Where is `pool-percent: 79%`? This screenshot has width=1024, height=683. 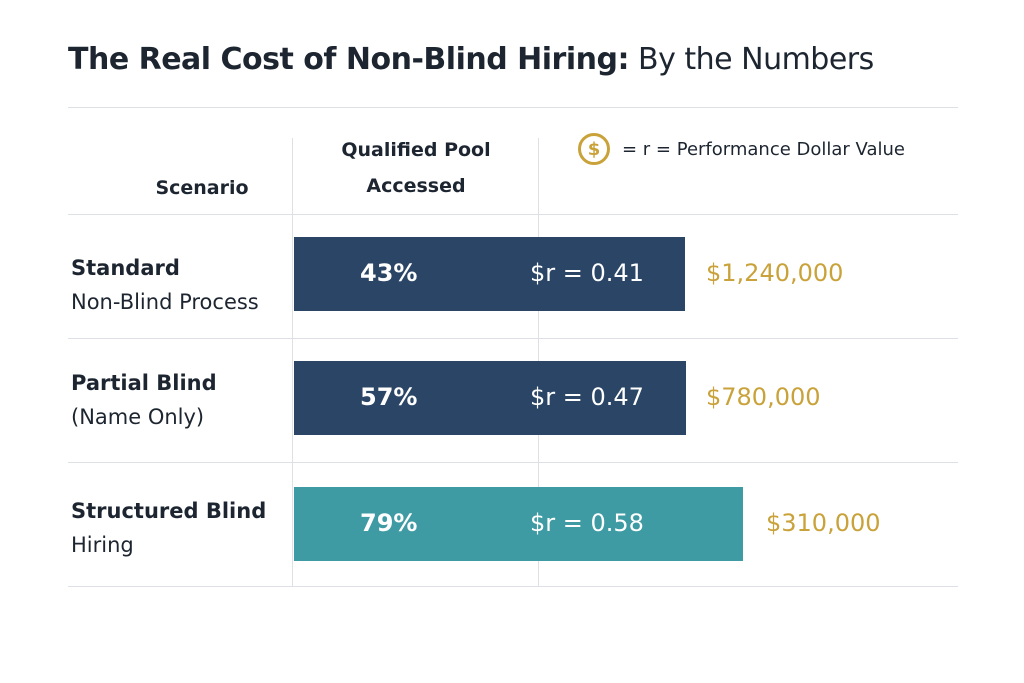
pool-percent: 79% is located at coordinates (389, 523).